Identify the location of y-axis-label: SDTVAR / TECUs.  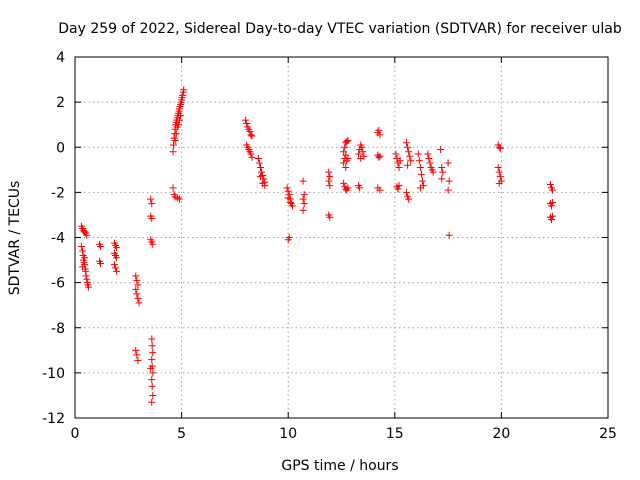
(15, 238).